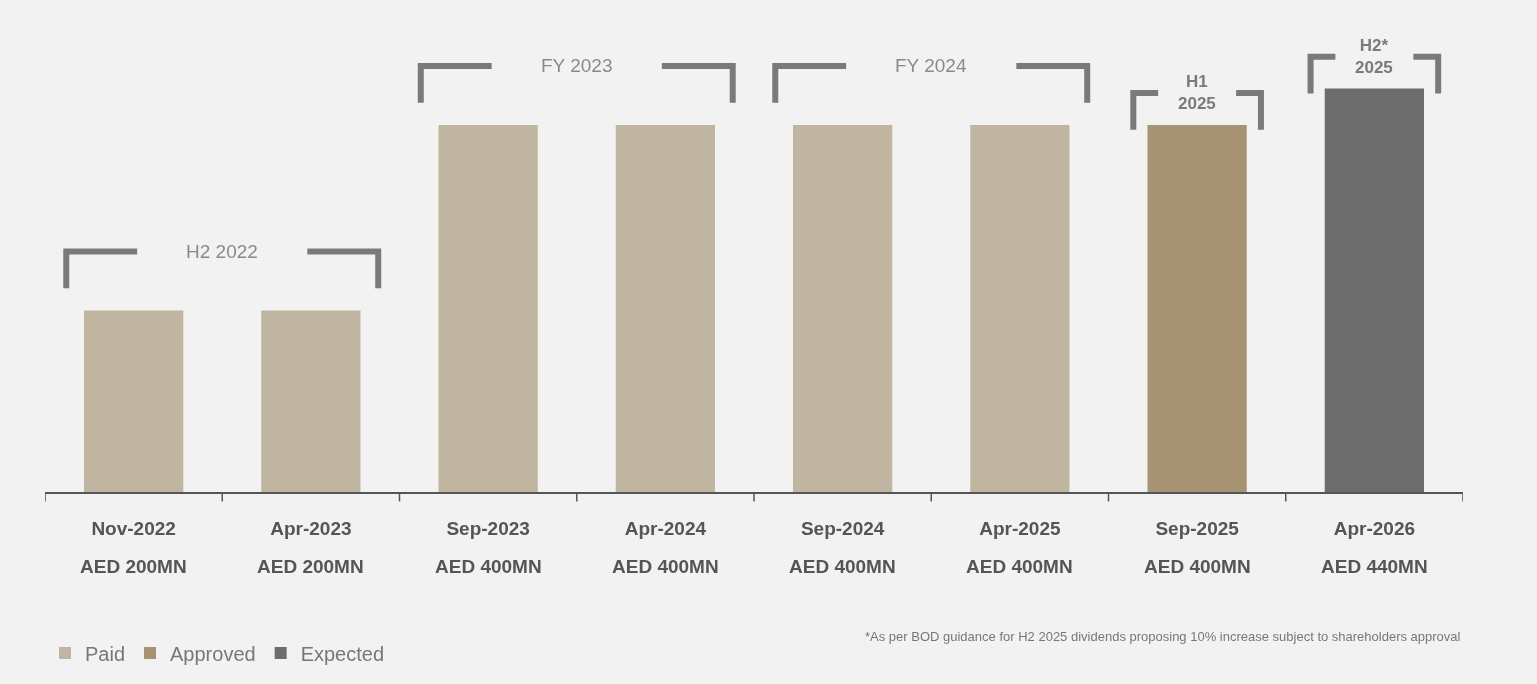  What do you see at coordinates (665, 528) in the screenshot?
I see `x-tick-label: Apr-2024` at bounding box center [665, 528].